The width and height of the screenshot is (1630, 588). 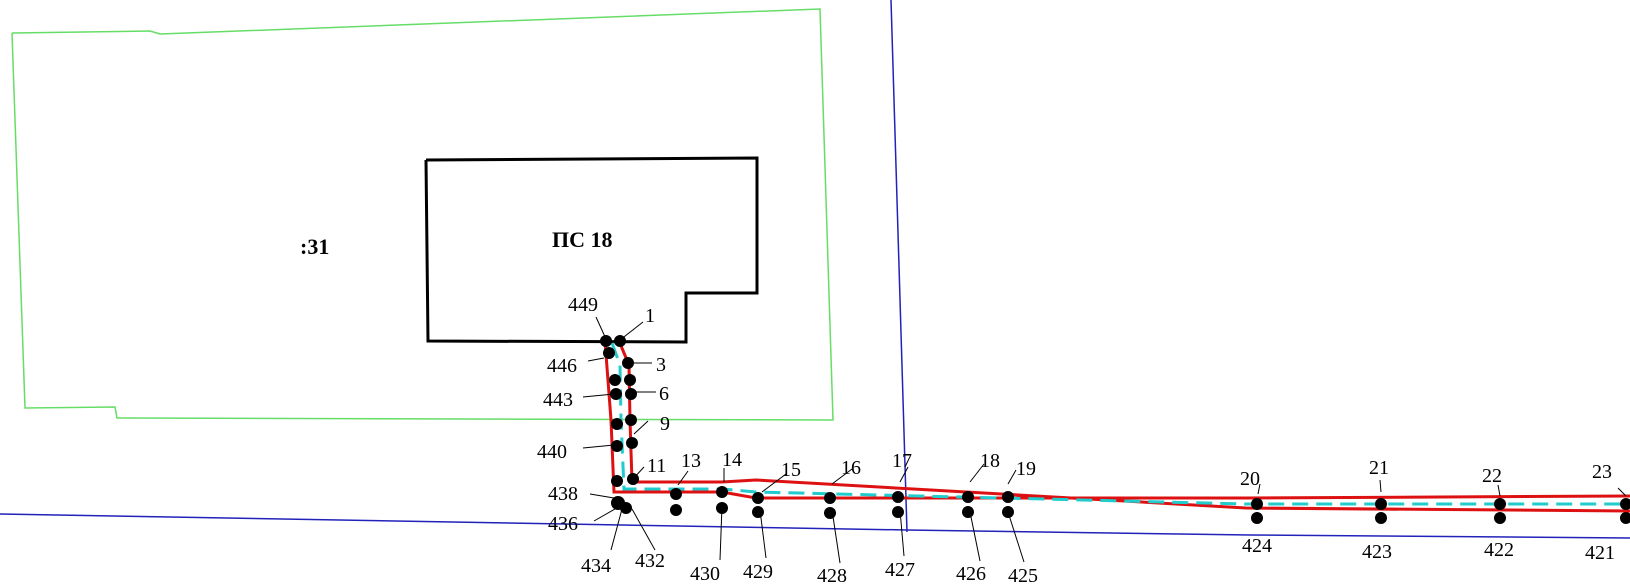 What do you see at coordinates (552, 452) in the screenshot?
I see `point-label-440: 440` at bounding box center [552, 452].